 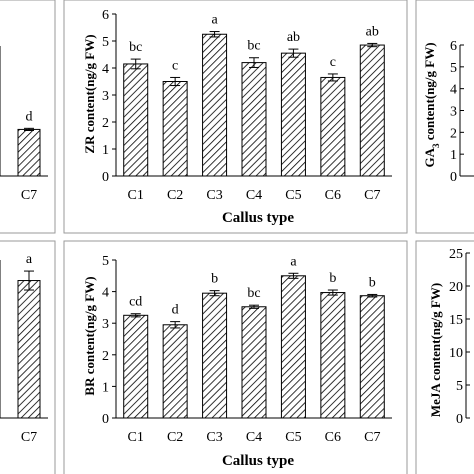 I want to click on significance-label-C1: bc, so click(x=135, y=47).